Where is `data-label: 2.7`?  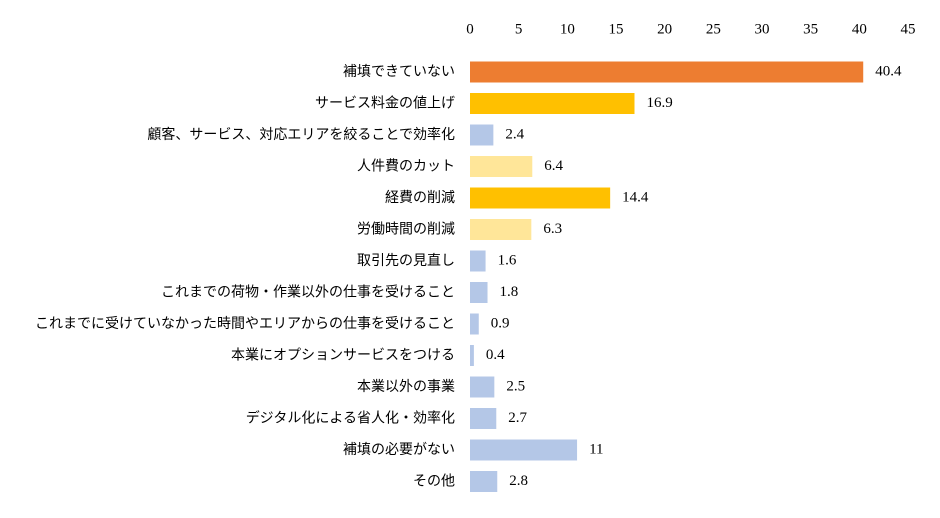 data-label: 2.7 is located at coordinates (517, 418).